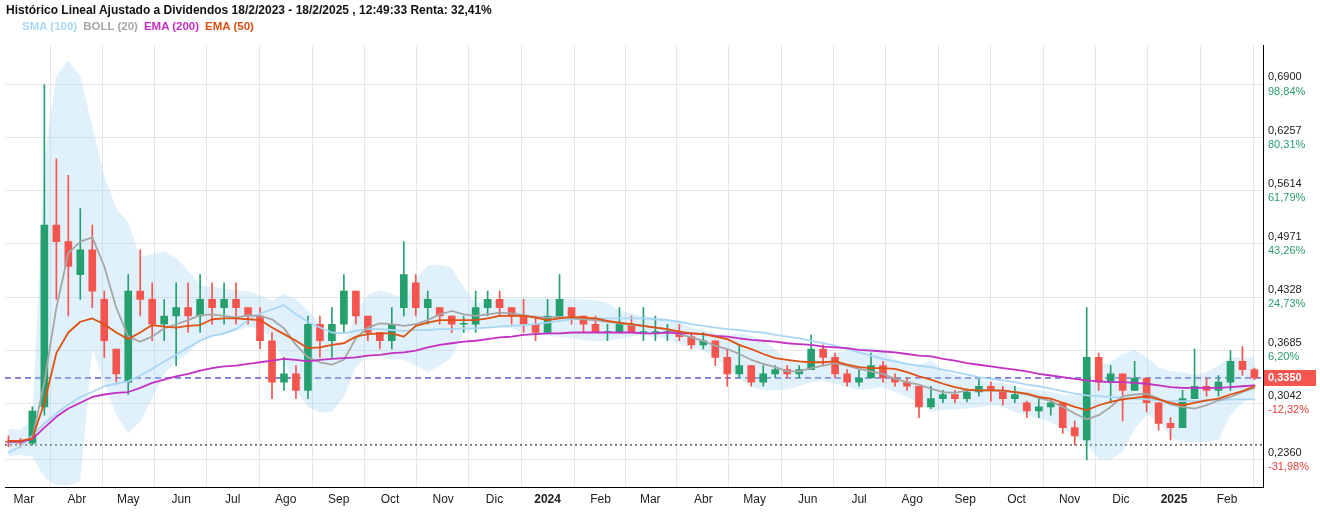 This screenshot has height=512, width=1320. I want to click on text: SMA (100), so click(50, 26).